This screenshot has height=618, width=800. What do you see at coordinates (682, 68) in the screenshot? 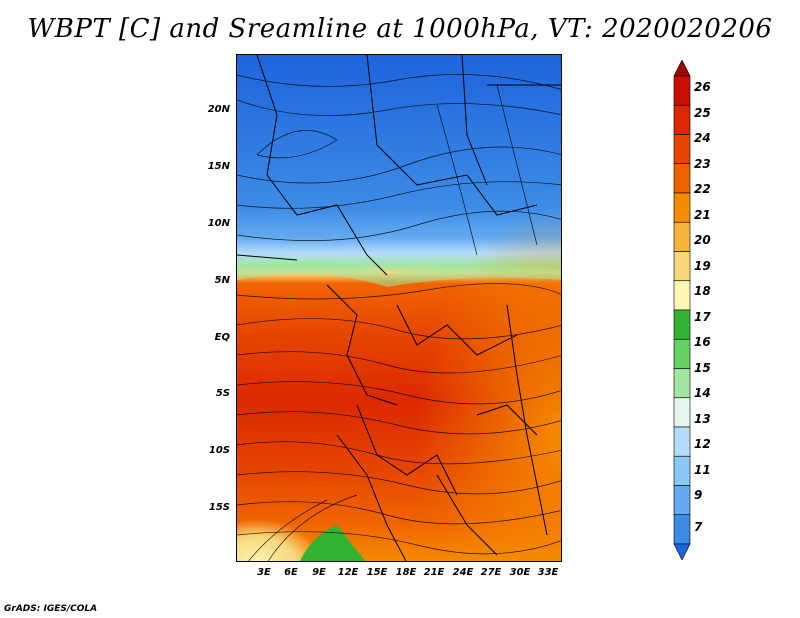
I see `colorbar-top-arrow` at bounding box center [682, 68].